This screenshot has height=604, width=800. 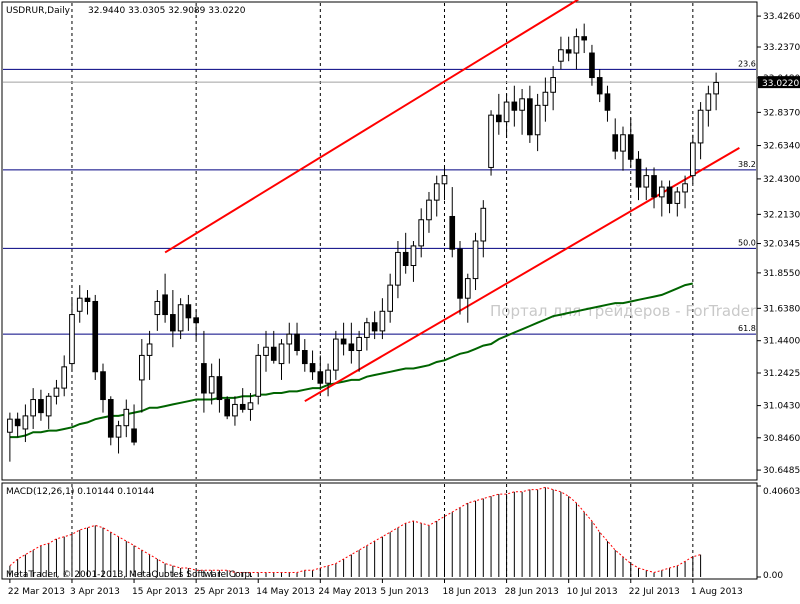 What do you see at coordinates (781, 17) in the screenshot?
I see `price-axis-label: 33.4260` at bounding box center [781, 17].